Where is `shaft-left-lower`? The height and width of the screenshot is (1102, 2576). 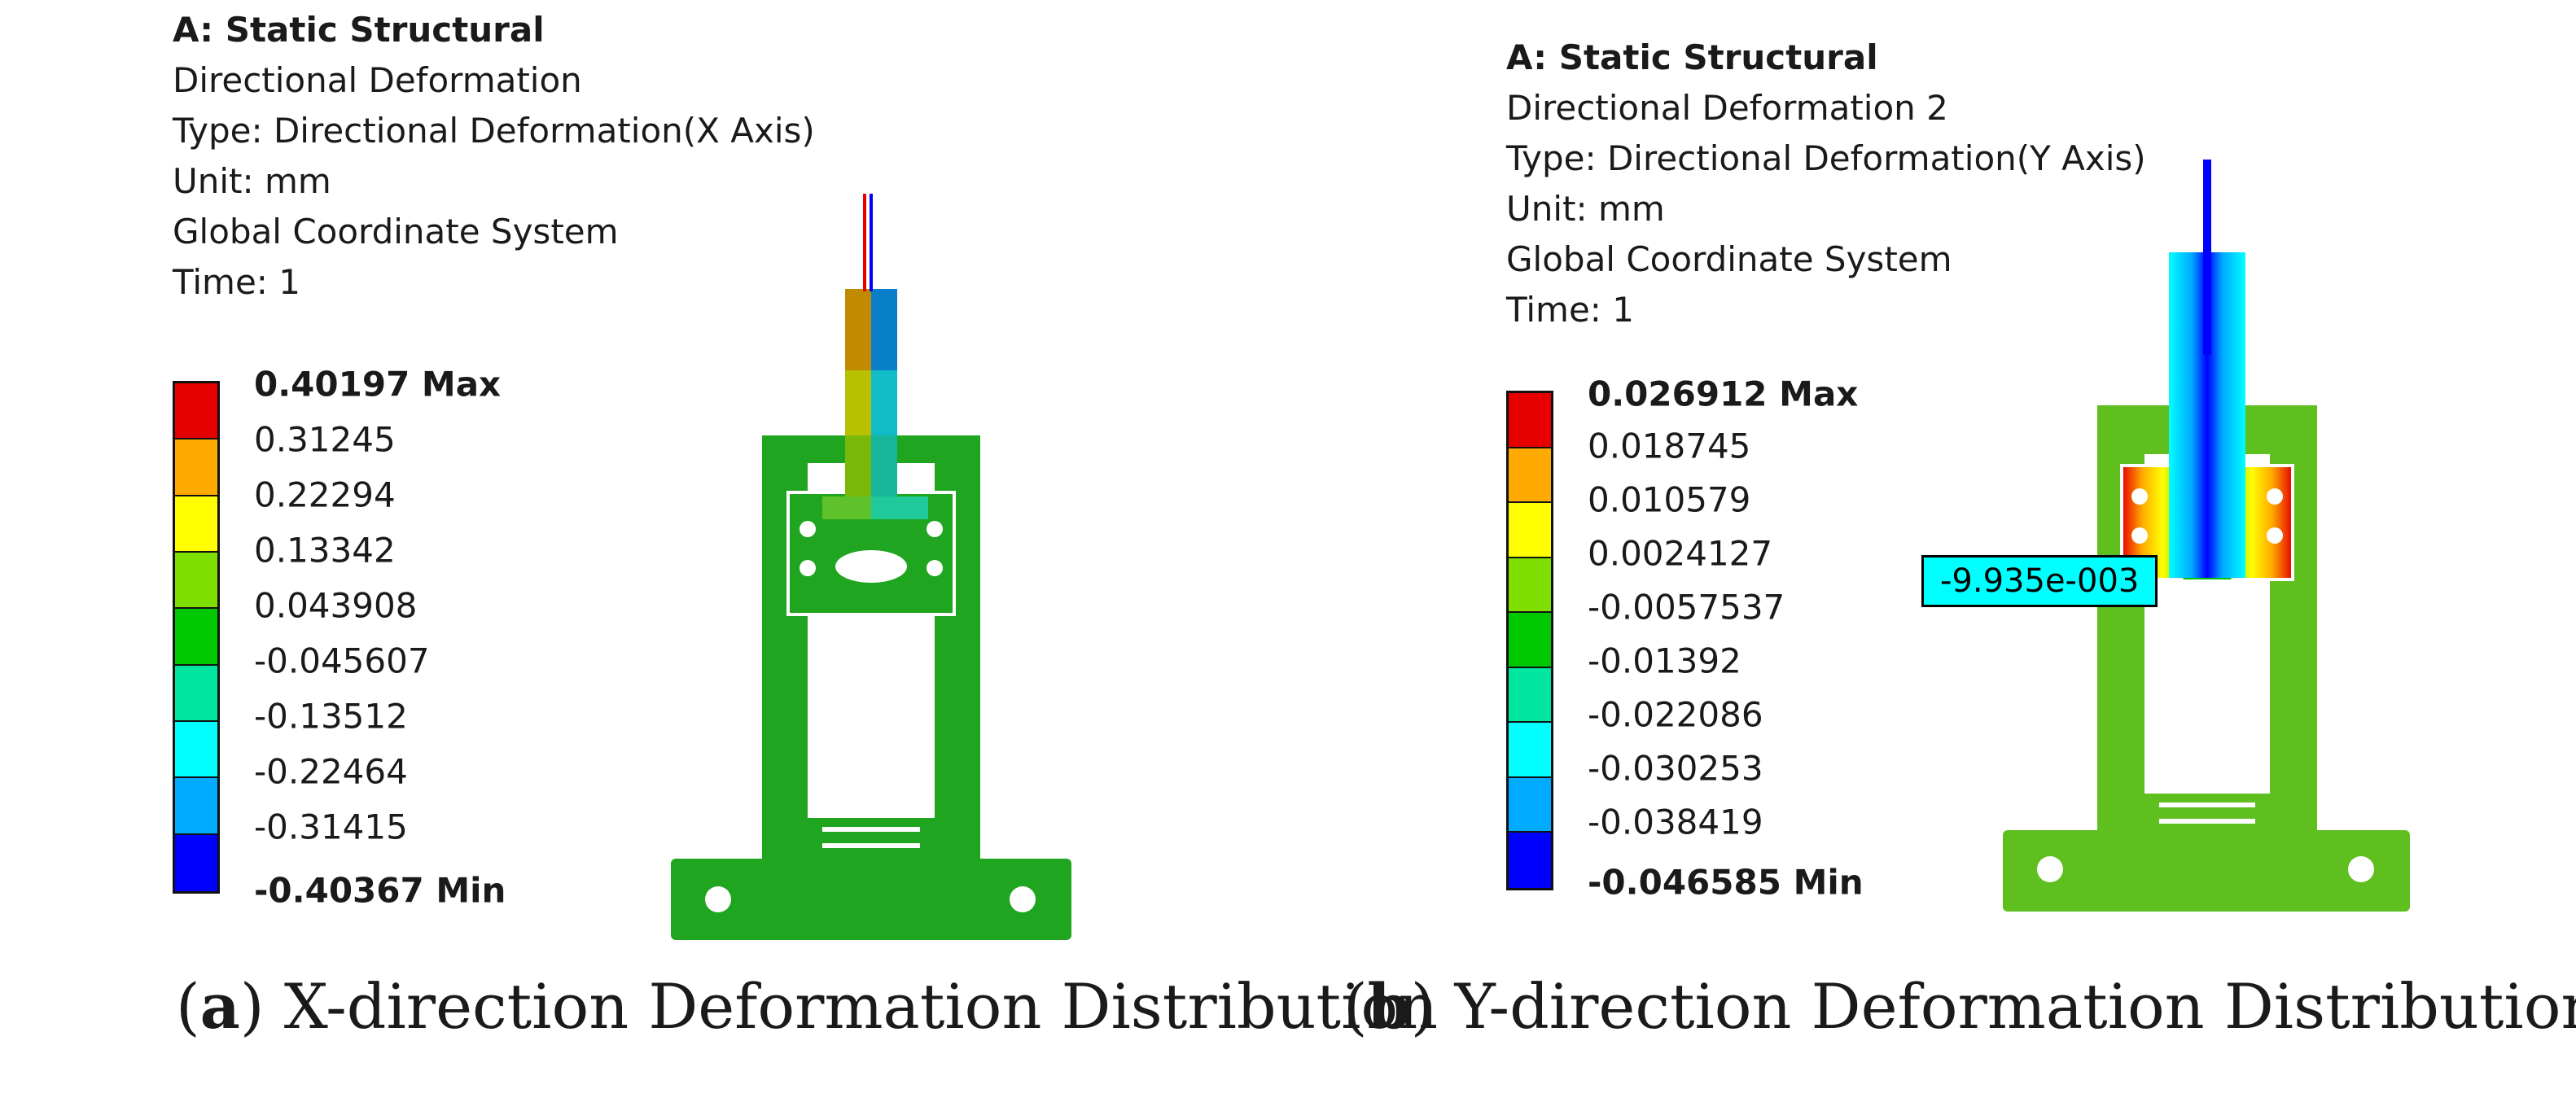 shaft-left-lower is located at coordinates (858, 465).